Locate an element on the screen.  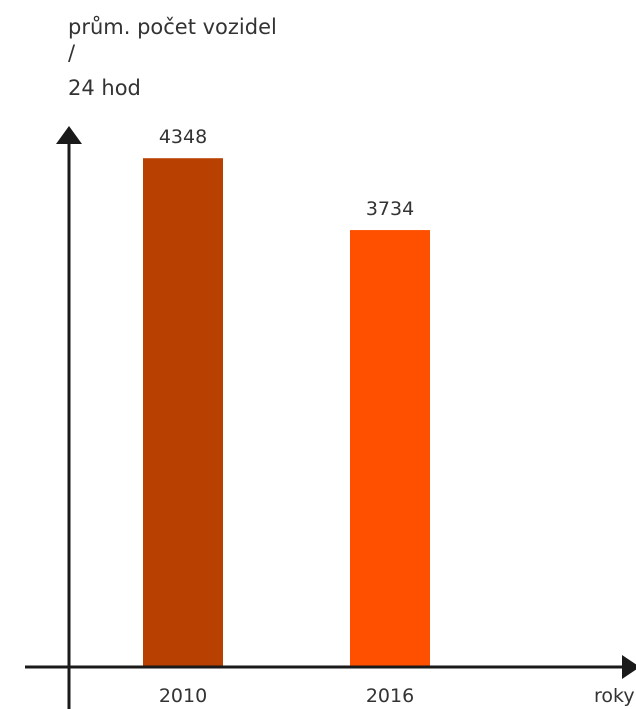
data-label-2010: 4348 is located at coordinates (183, 137).